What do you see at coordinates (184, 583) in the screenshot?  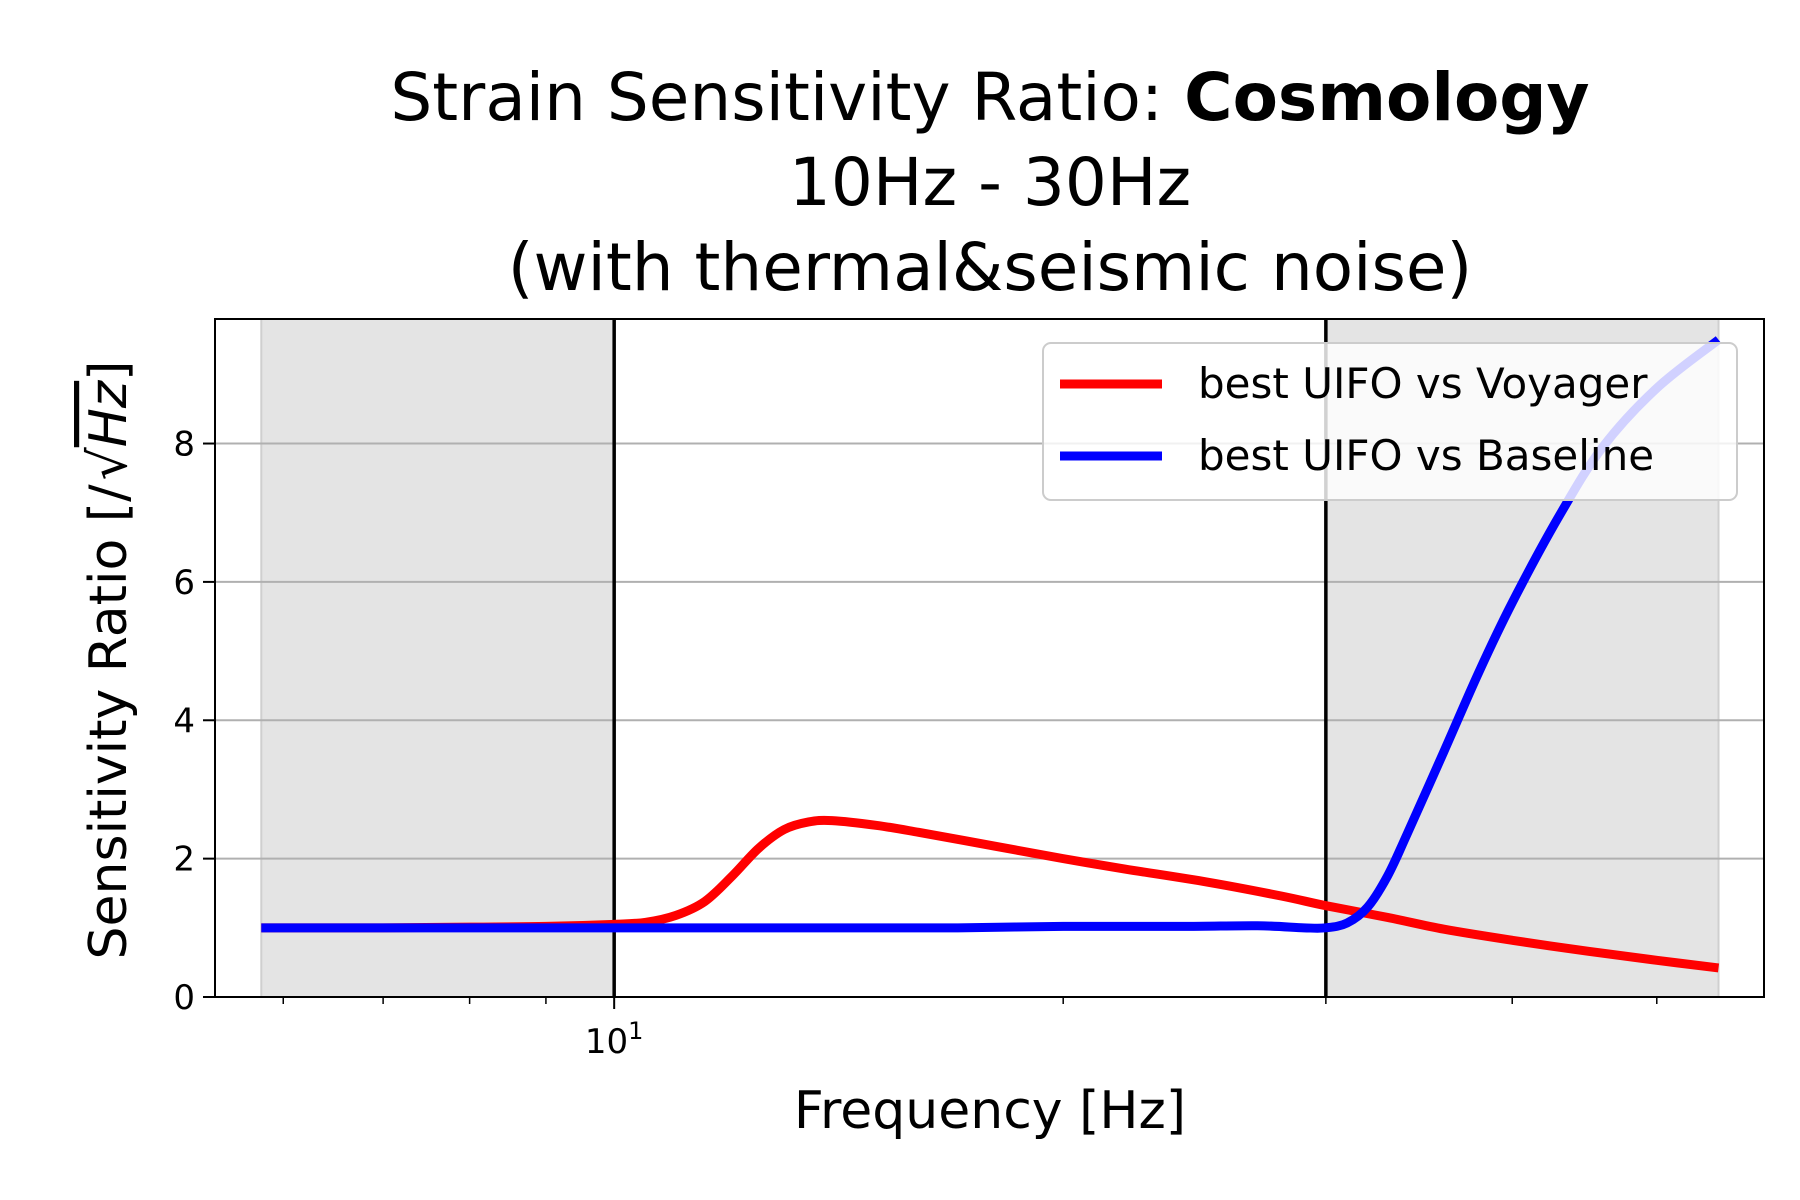 I see `y-tick-label-6: 6` at bounding box center [184, 583].